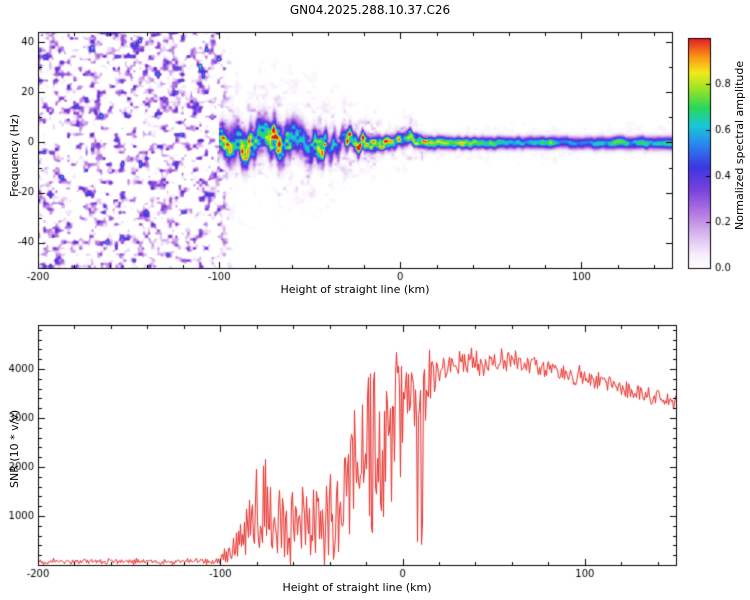 Image resolution: width=750 pixels, height=600 pixels. What do you see at coordinates (14, 448) in the screenshot?
I see `snr-ylabel: SNR (10 * v/v)` at bounding box center [14, 448].